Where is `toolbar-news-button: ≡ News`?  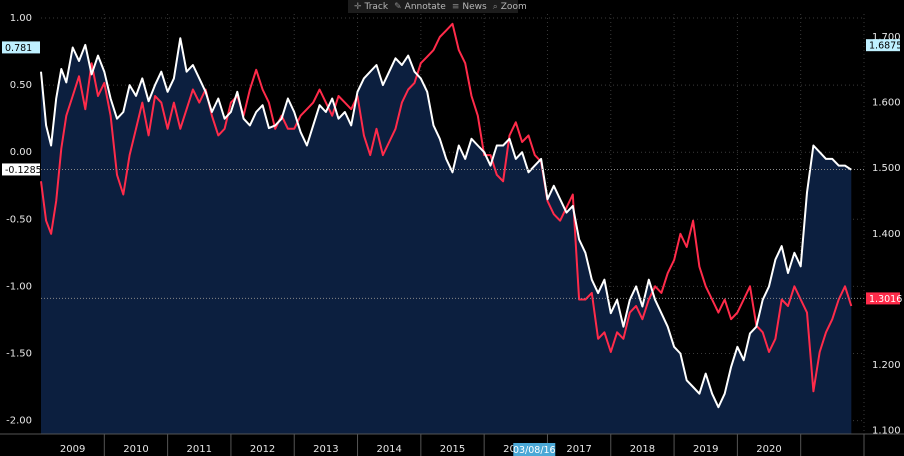
toolbar-news-button: ≡ News is located at coordinates (469, 7).